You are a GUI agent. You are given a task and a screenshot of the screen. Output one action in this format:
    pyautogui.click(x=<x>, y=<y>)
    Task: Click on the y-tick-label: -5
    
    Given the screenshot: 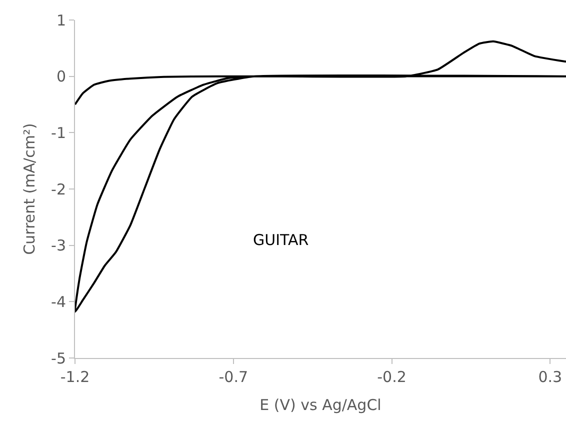 What is the action you would take?
    pyautogui.click(x=58, y=358)
    